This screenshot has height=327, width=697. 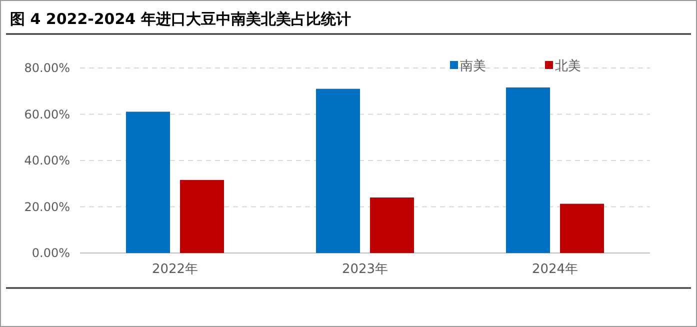 What do you see at coordinates (51, 253) in the screenshot?
I see `ytick: 0.00%` at bounding box center [51, 253].